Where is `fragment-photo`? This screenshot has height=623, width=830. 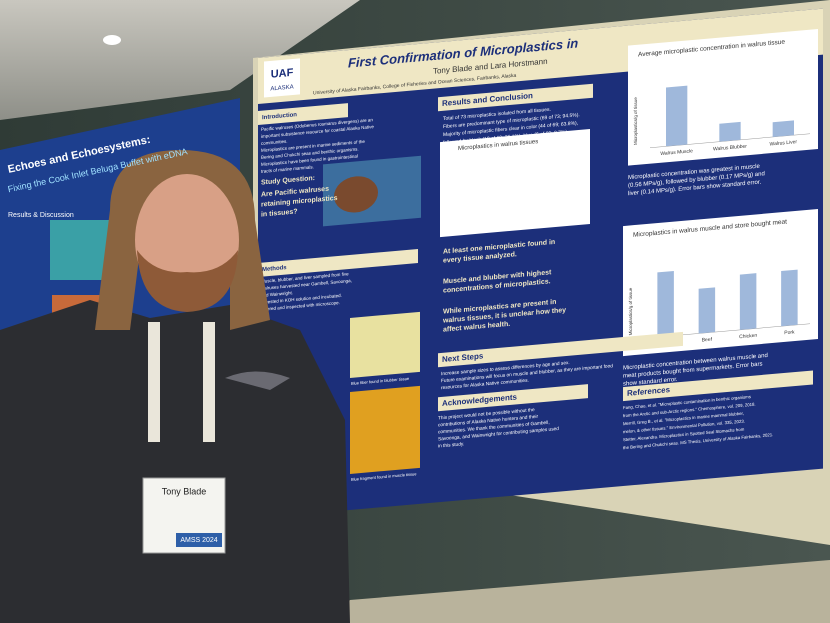
fragment-photo is located at coordinates (385, 429).